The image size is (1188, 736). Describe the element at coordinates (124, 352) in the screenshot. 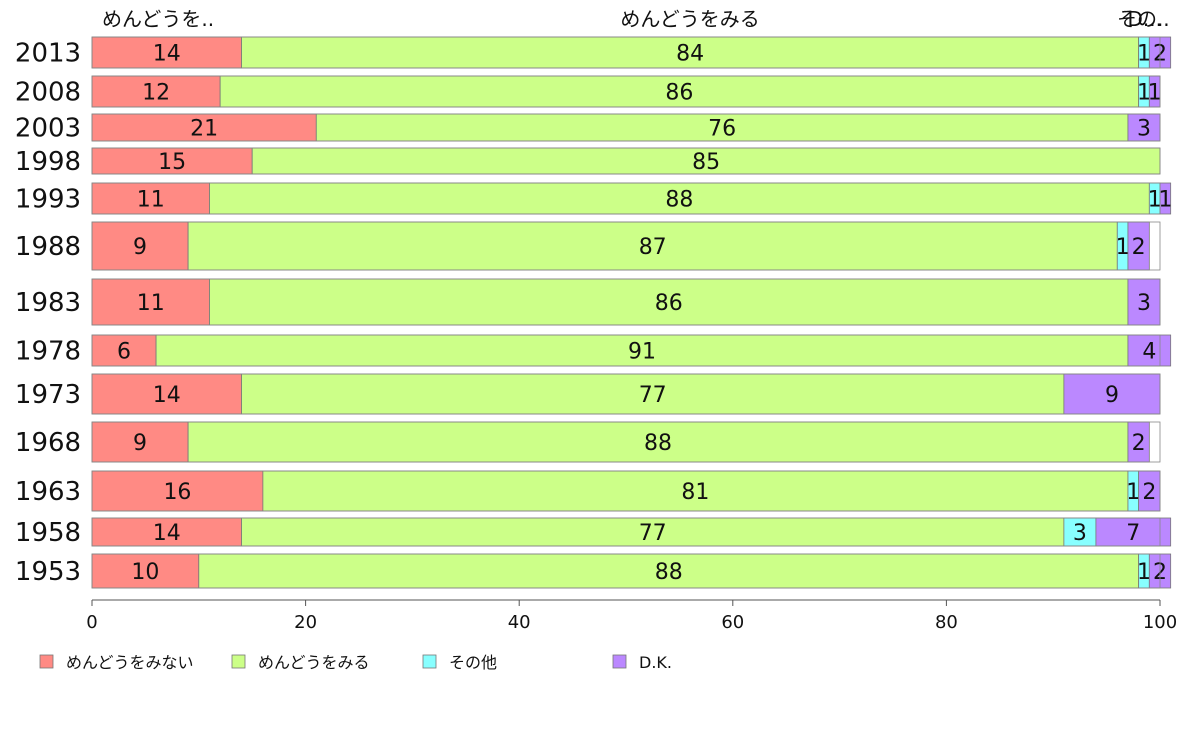

I see `data-label-1978-s0: 6` at that location.